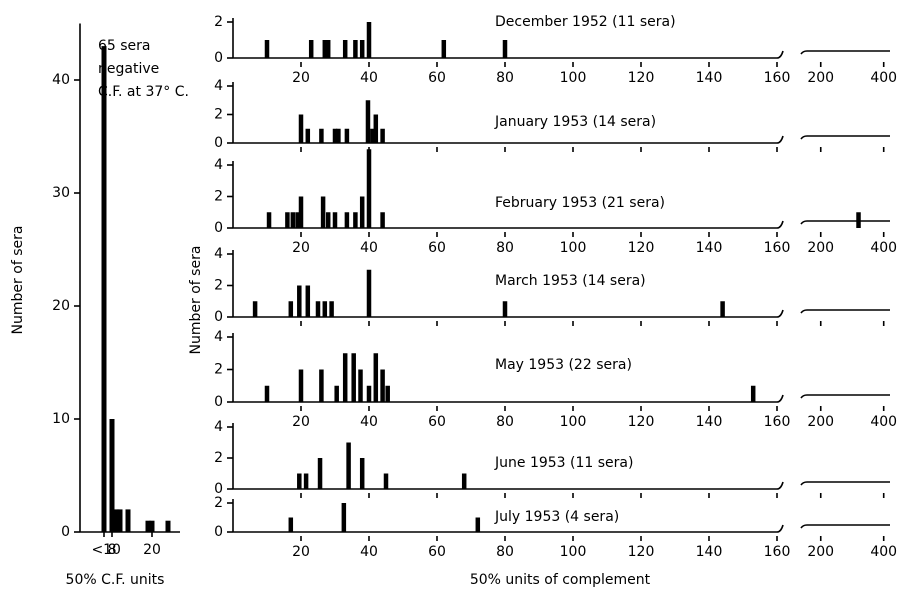 Image resolution: width=902 pixels, height=591 pixels. Describe the element at coordinates (61, 419) in the screenshot. I see `y-tick-label: 10` at that location.